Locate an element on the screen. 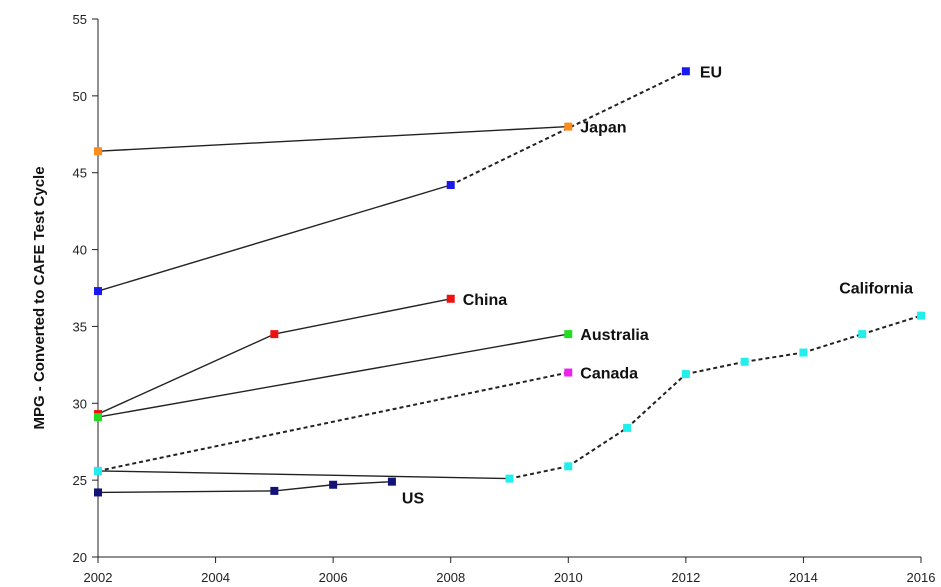  china-series-label: China is located at coordinates (485, 300).